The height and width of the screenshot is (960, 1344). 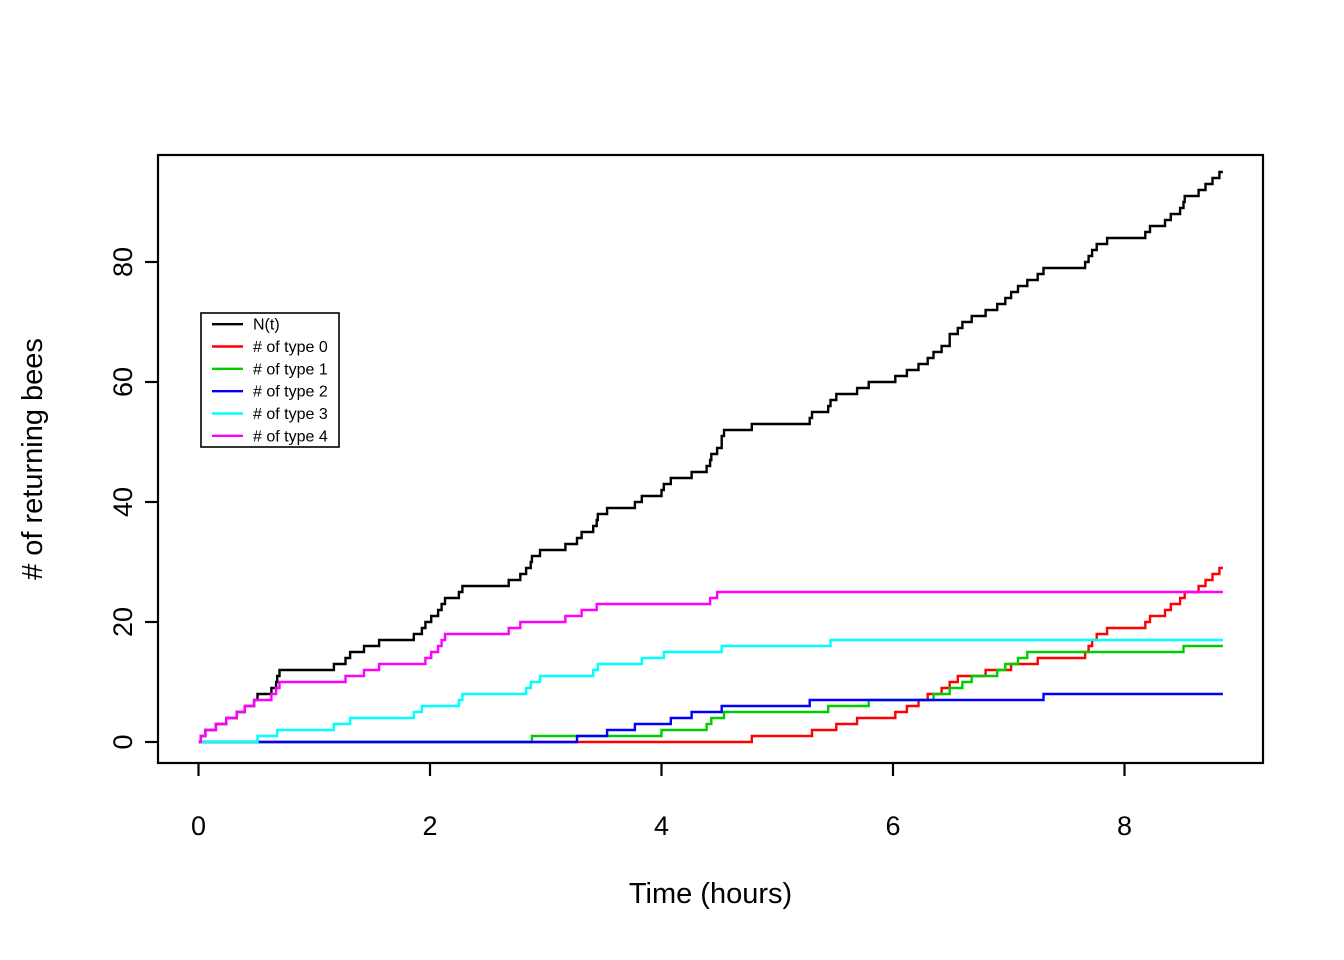 What do you see at coordinates (892, 826) in the screenshot?
I see `x-axis-tick-label: 6` at bounding box center [892, 826].